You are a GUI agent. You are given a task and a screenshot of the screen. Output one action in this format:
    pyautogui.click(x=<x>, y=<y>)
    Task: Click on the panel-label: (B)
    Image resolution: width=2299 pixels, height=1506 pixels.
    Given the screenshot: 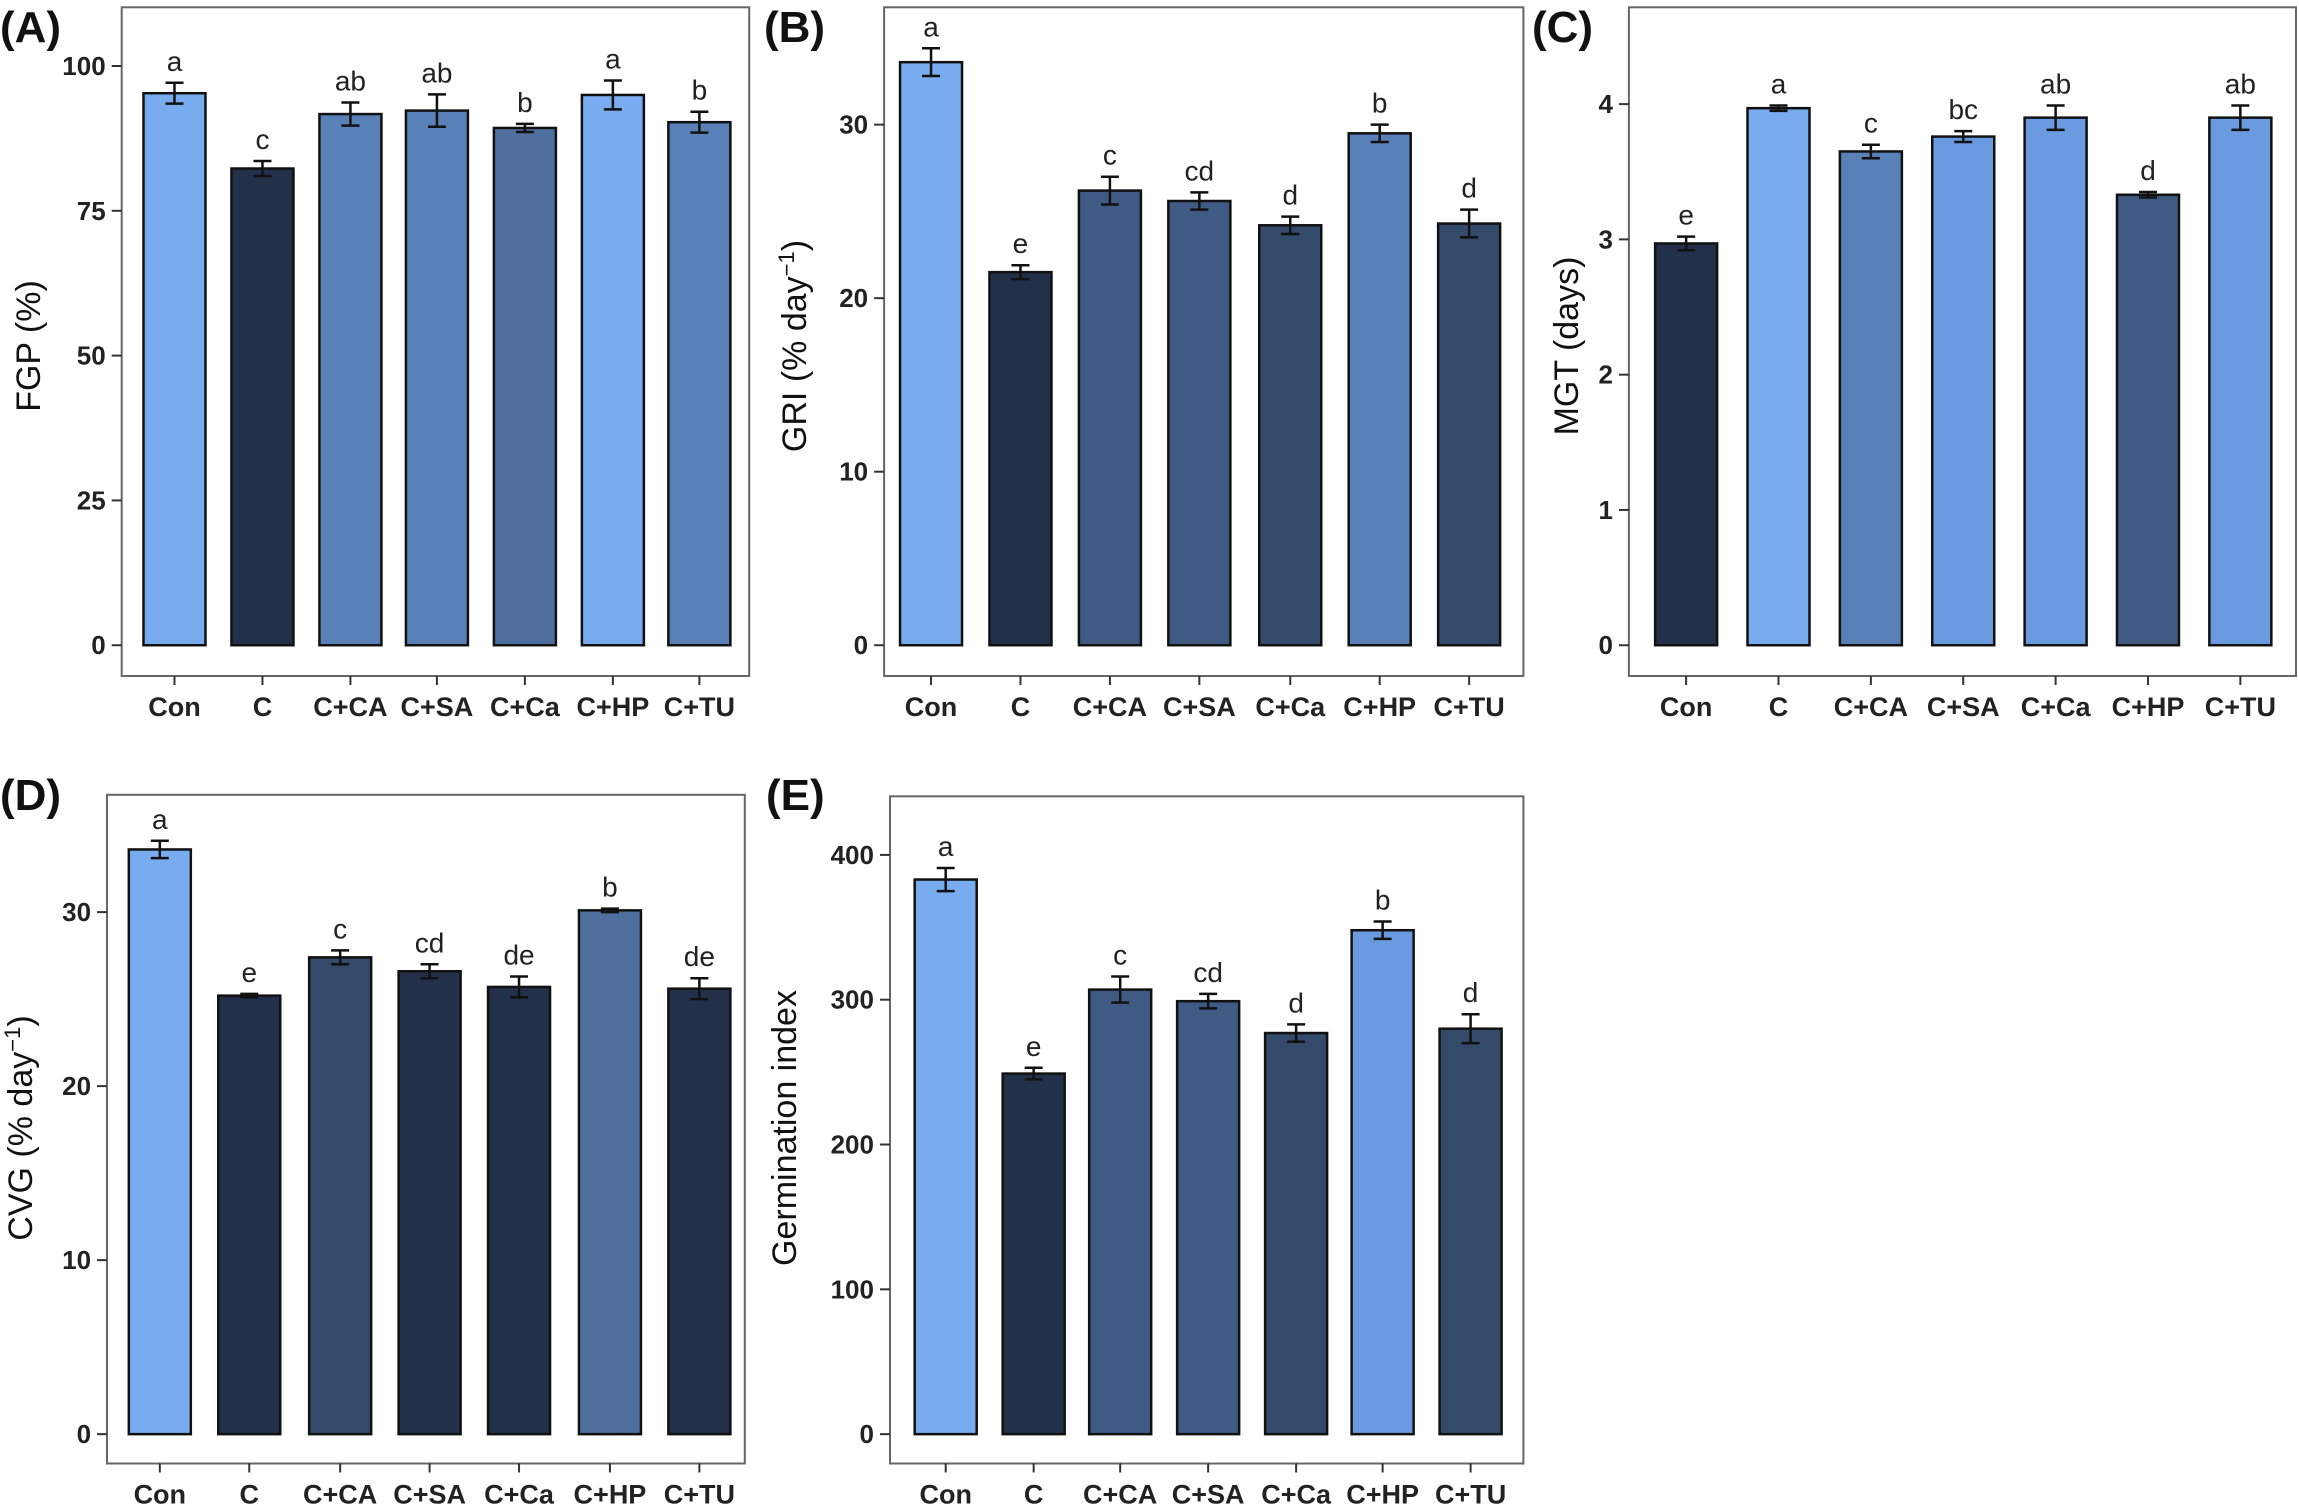 What is the action you would take?
    pyautogui.click(x=794, y=27)
    